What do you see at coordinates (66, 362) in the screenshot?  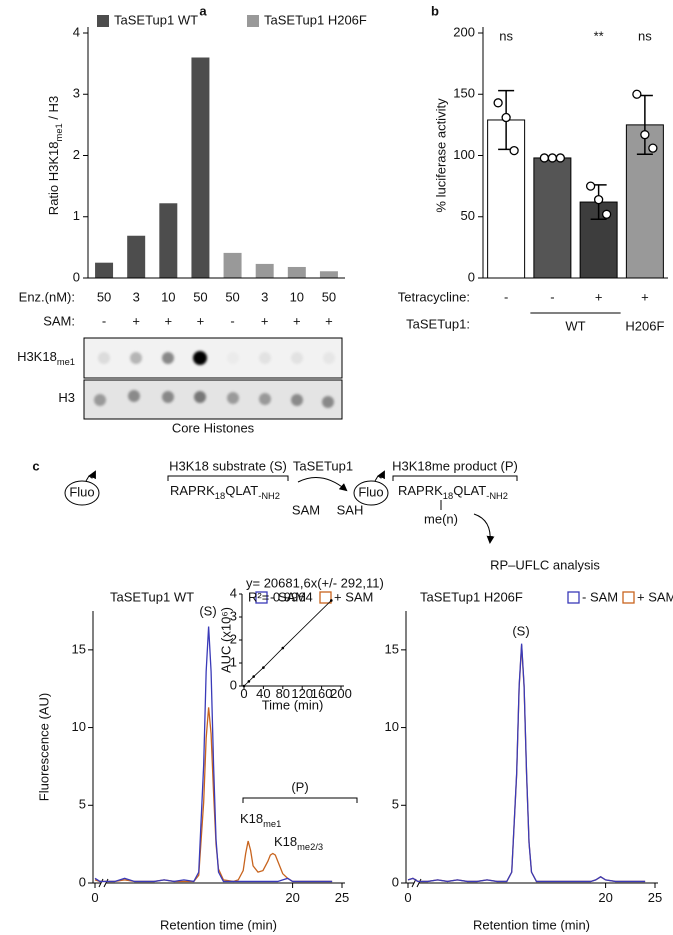 I see `subscript: me1` at bounding box center [66, 362].